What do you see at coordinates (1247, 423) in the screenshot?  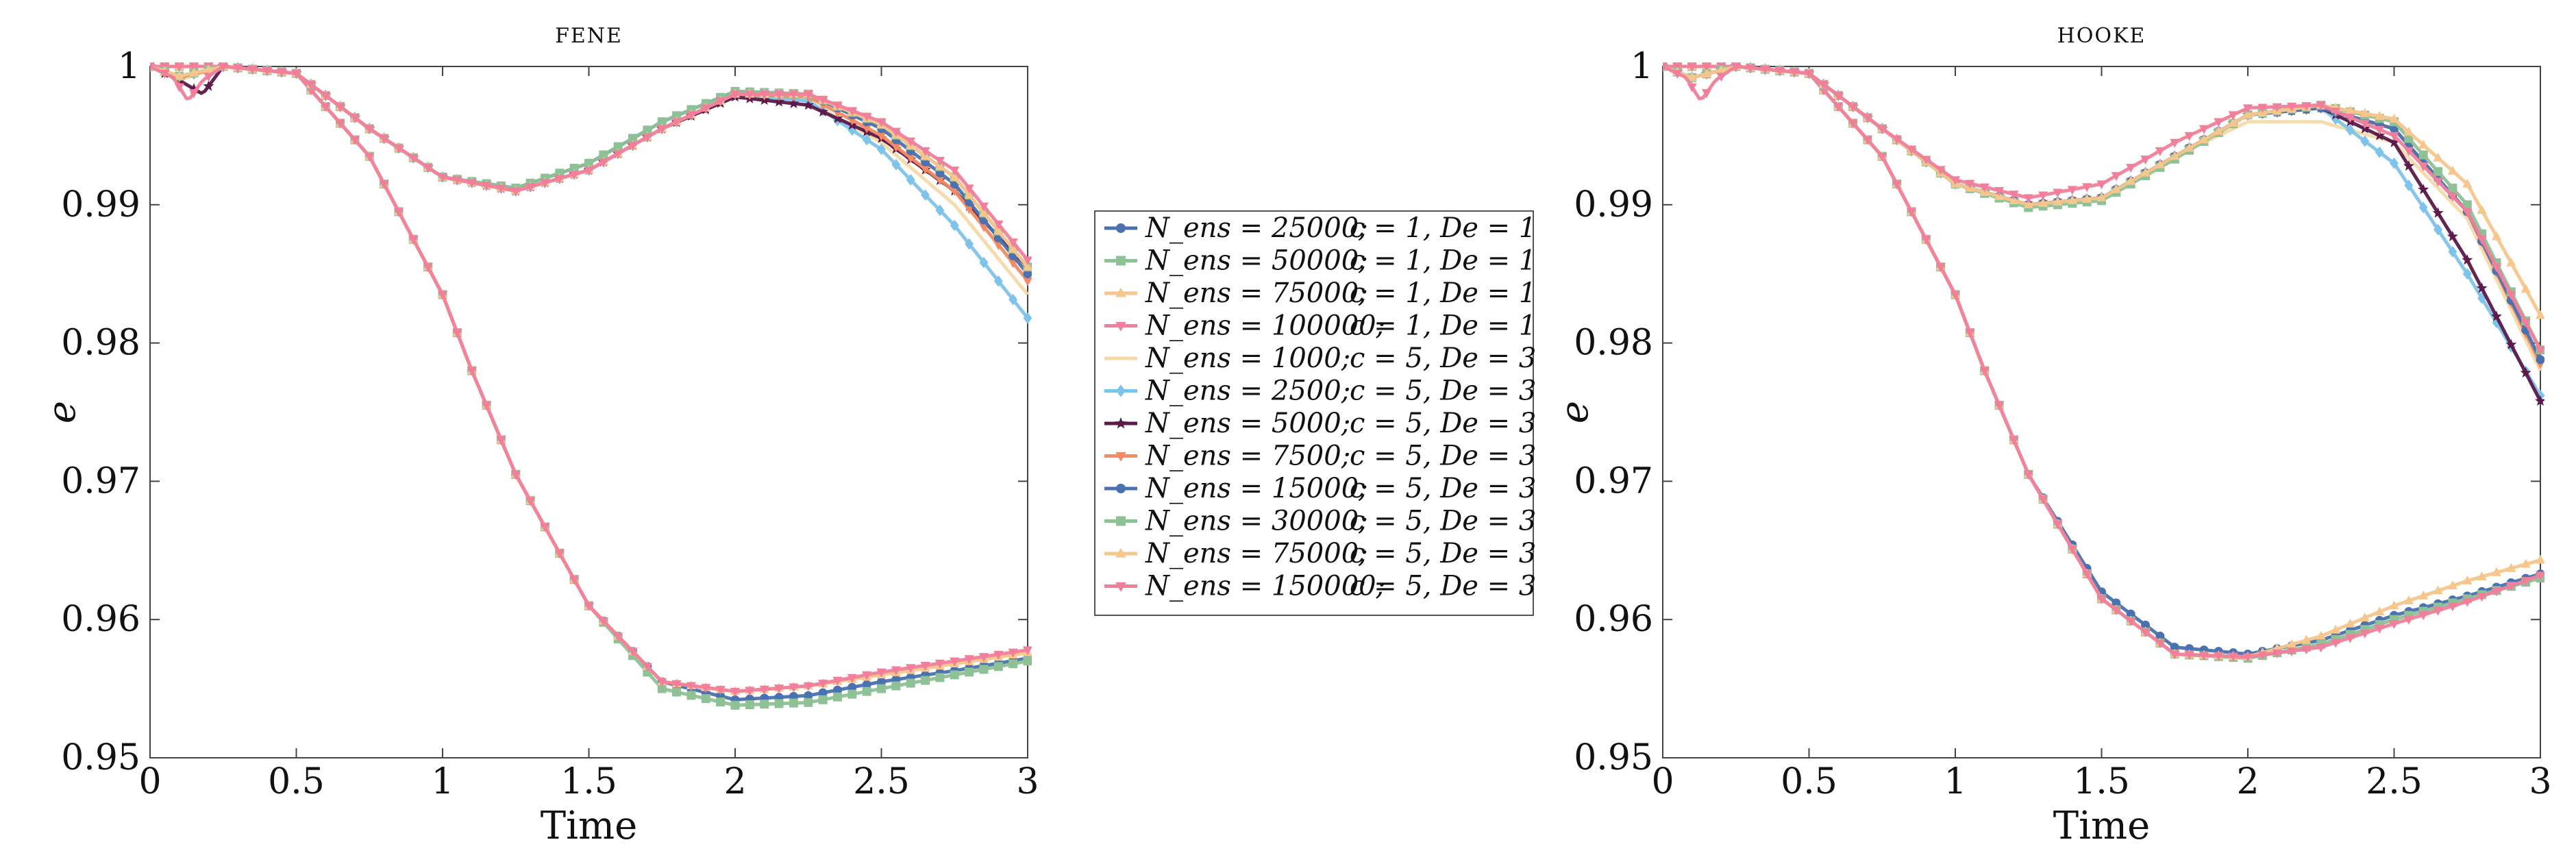 I see `legend-label: N_ens = 5000;` at bounding box center [1247, 423].